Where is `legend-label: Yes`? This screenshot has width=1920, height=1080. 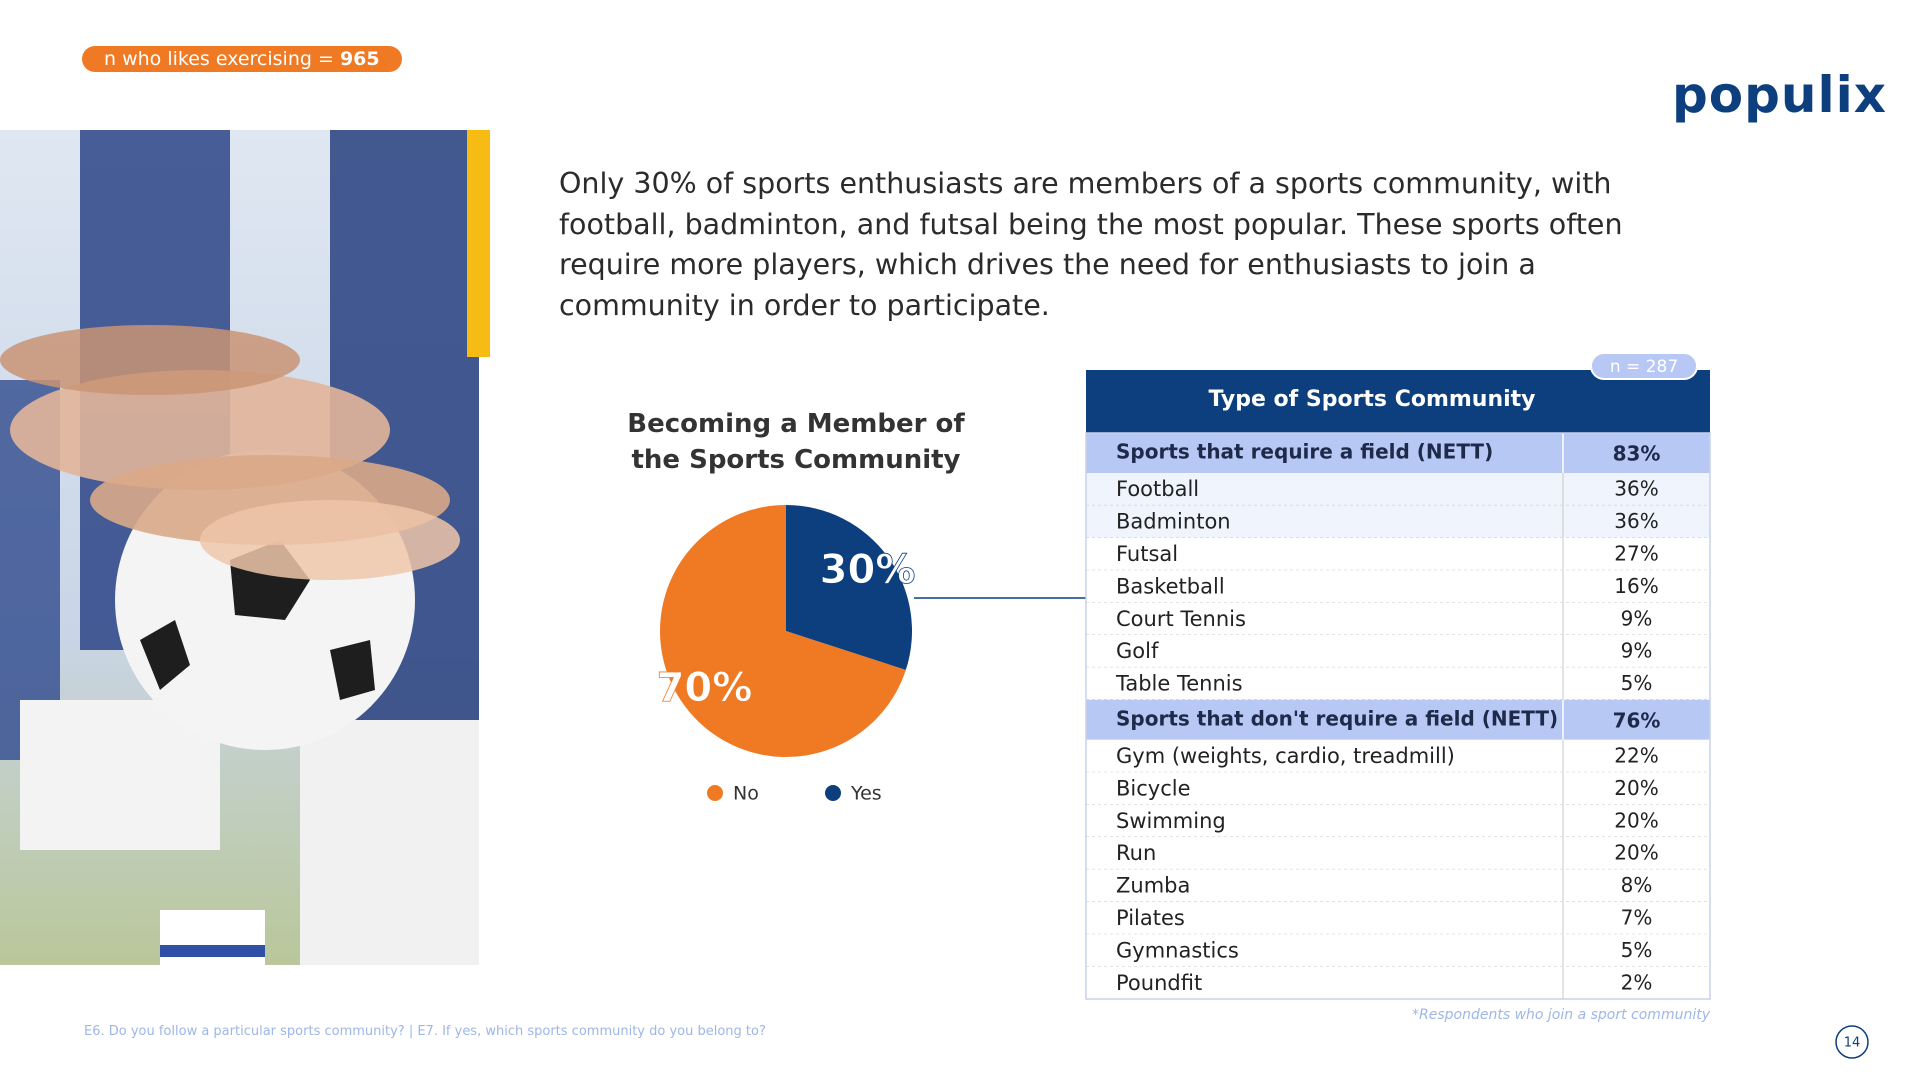 legend-label: Yes is located at coordinates (866, 794).